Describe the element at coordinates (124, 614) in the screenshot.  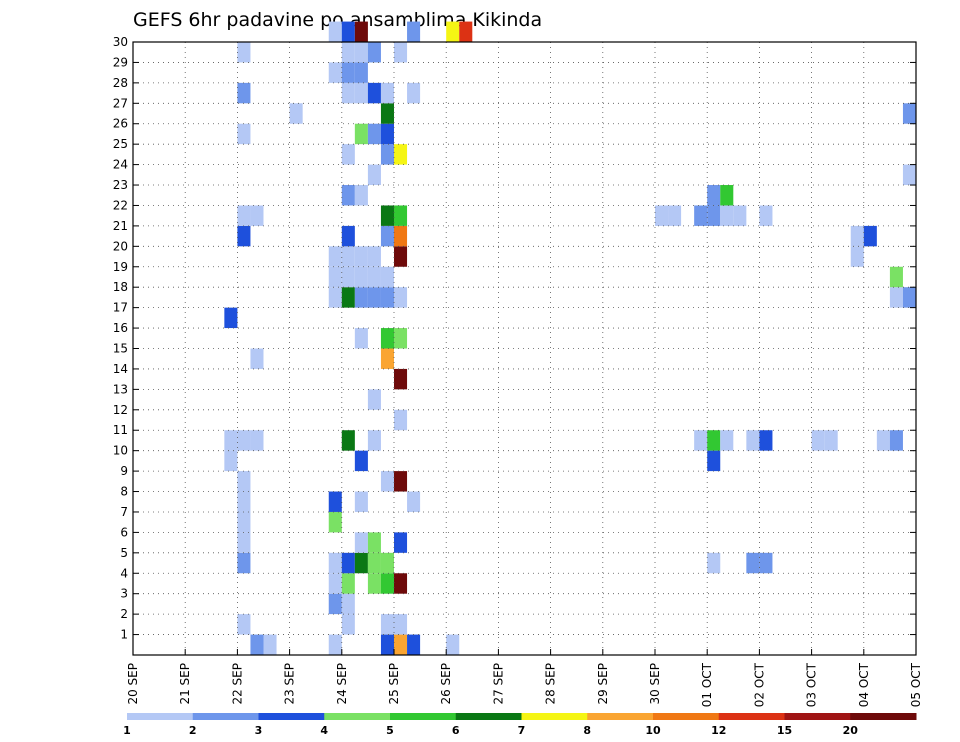
I see `y-tick-label: 2` at that location.